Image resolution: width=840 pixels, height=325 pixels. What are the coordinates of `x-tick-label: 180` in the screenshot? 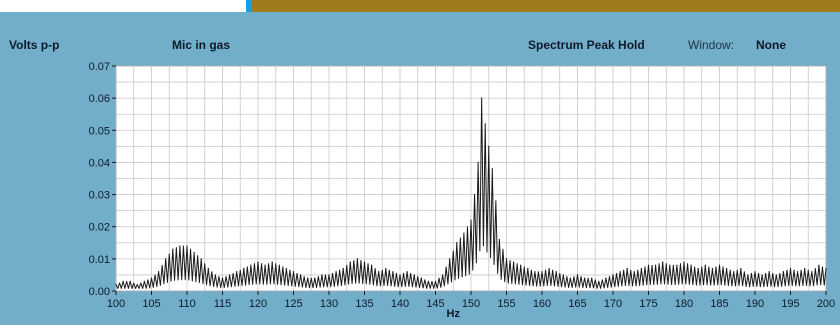 It's located at (684, 304).